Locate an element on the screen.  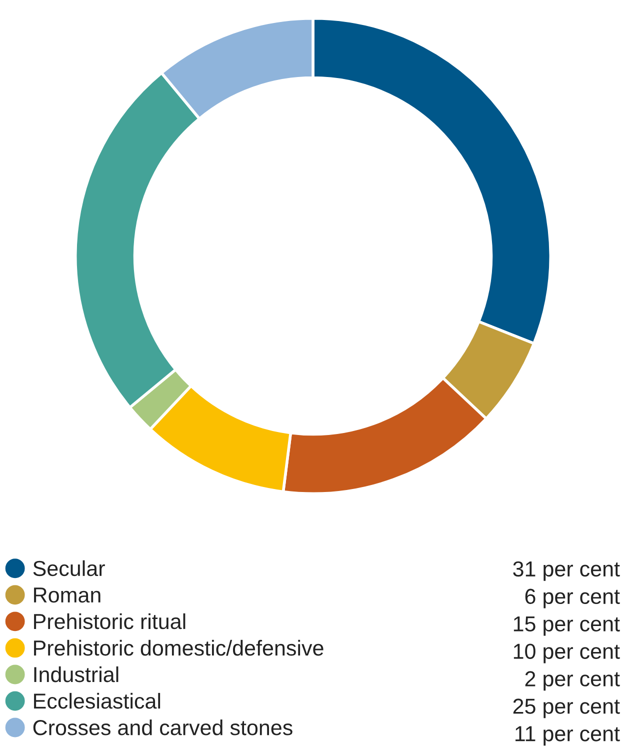
data-label: 25 per cent is located at coordinates (566, 708).